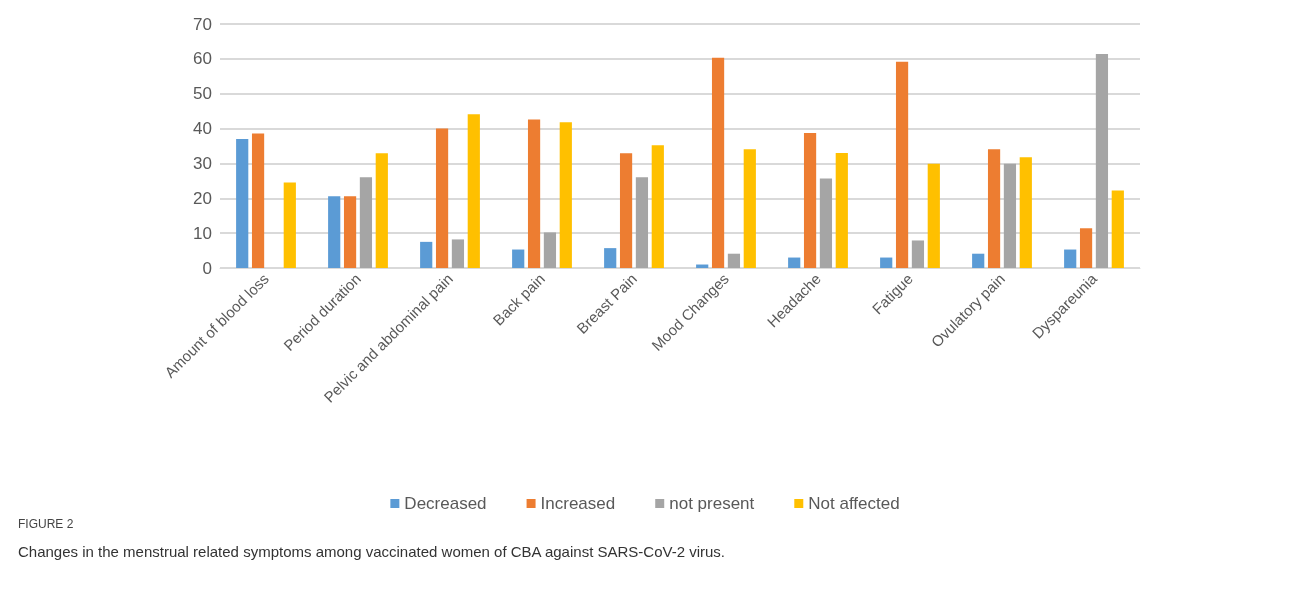  What do you see at coordinates (445, 503) in the screenshot?
I see `legend-label: Decreased` at bounding box center [445, 503].